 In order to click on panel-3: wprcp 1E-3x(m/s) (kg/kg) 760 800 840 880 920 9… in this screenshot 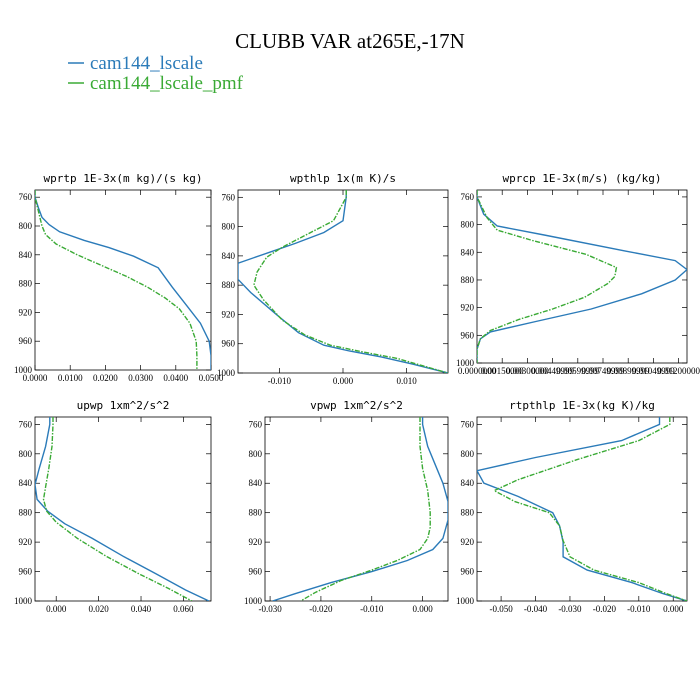, I will do `click(578, 274)`.